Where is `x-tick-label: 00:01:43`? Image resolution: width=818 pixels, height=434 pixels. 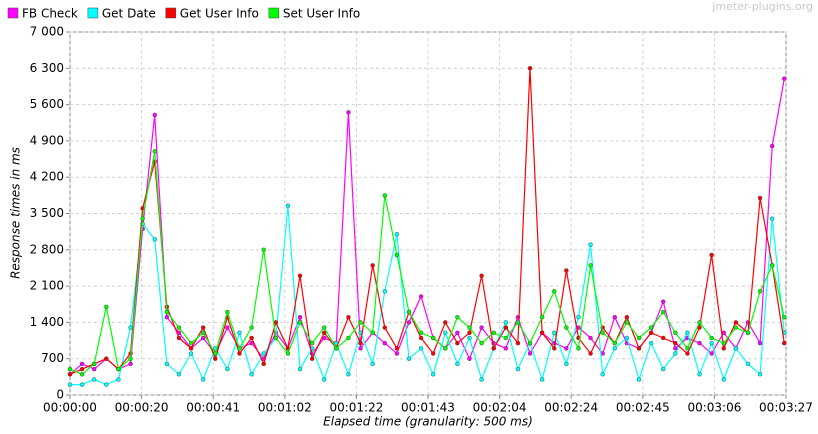 x-tick-label: 00:01:43 is located at coordinates (428, 408).